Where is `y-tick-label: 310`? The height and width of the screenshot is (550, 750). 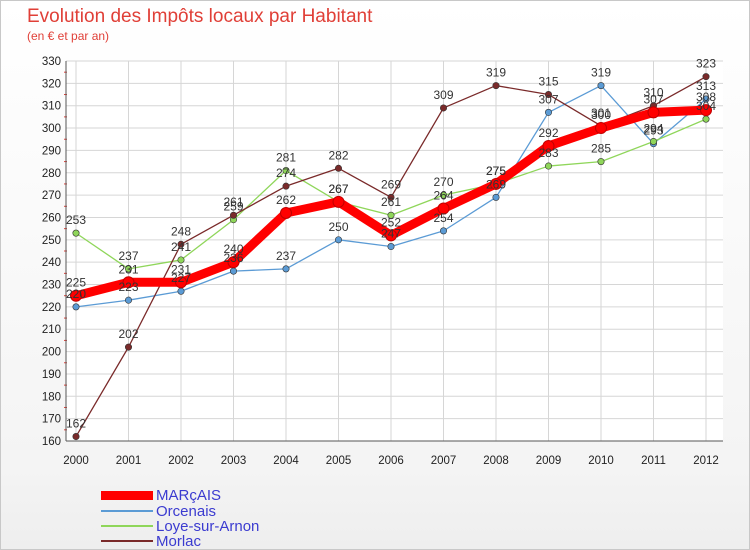 y-tick-label: 310 is located at coordinates (51, 107).